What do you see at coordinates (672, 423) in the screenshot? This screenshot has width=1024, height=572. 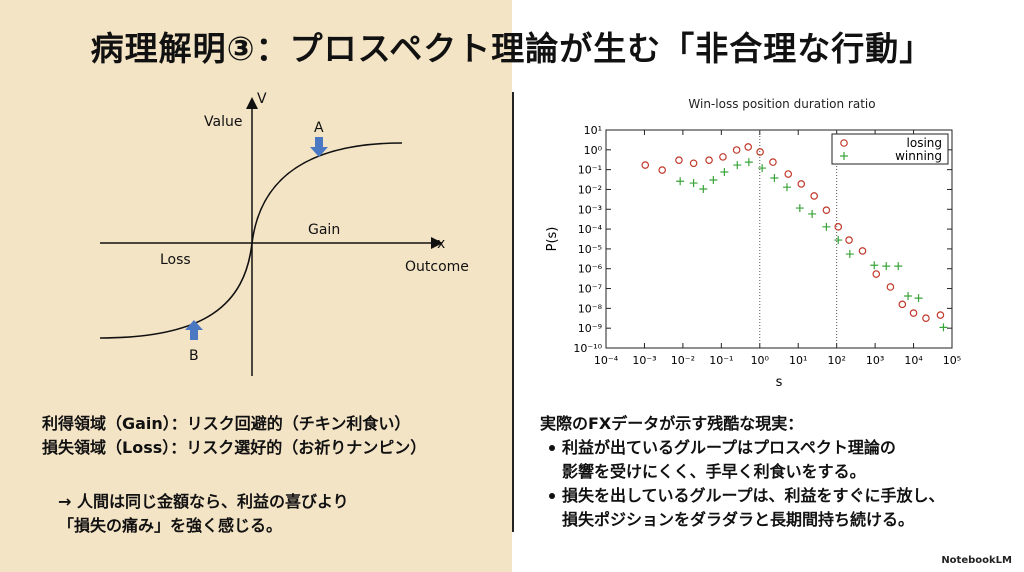 I see `heading: 実際のFXデータが示す残酷な現実：` at bounding box center [672, 423].